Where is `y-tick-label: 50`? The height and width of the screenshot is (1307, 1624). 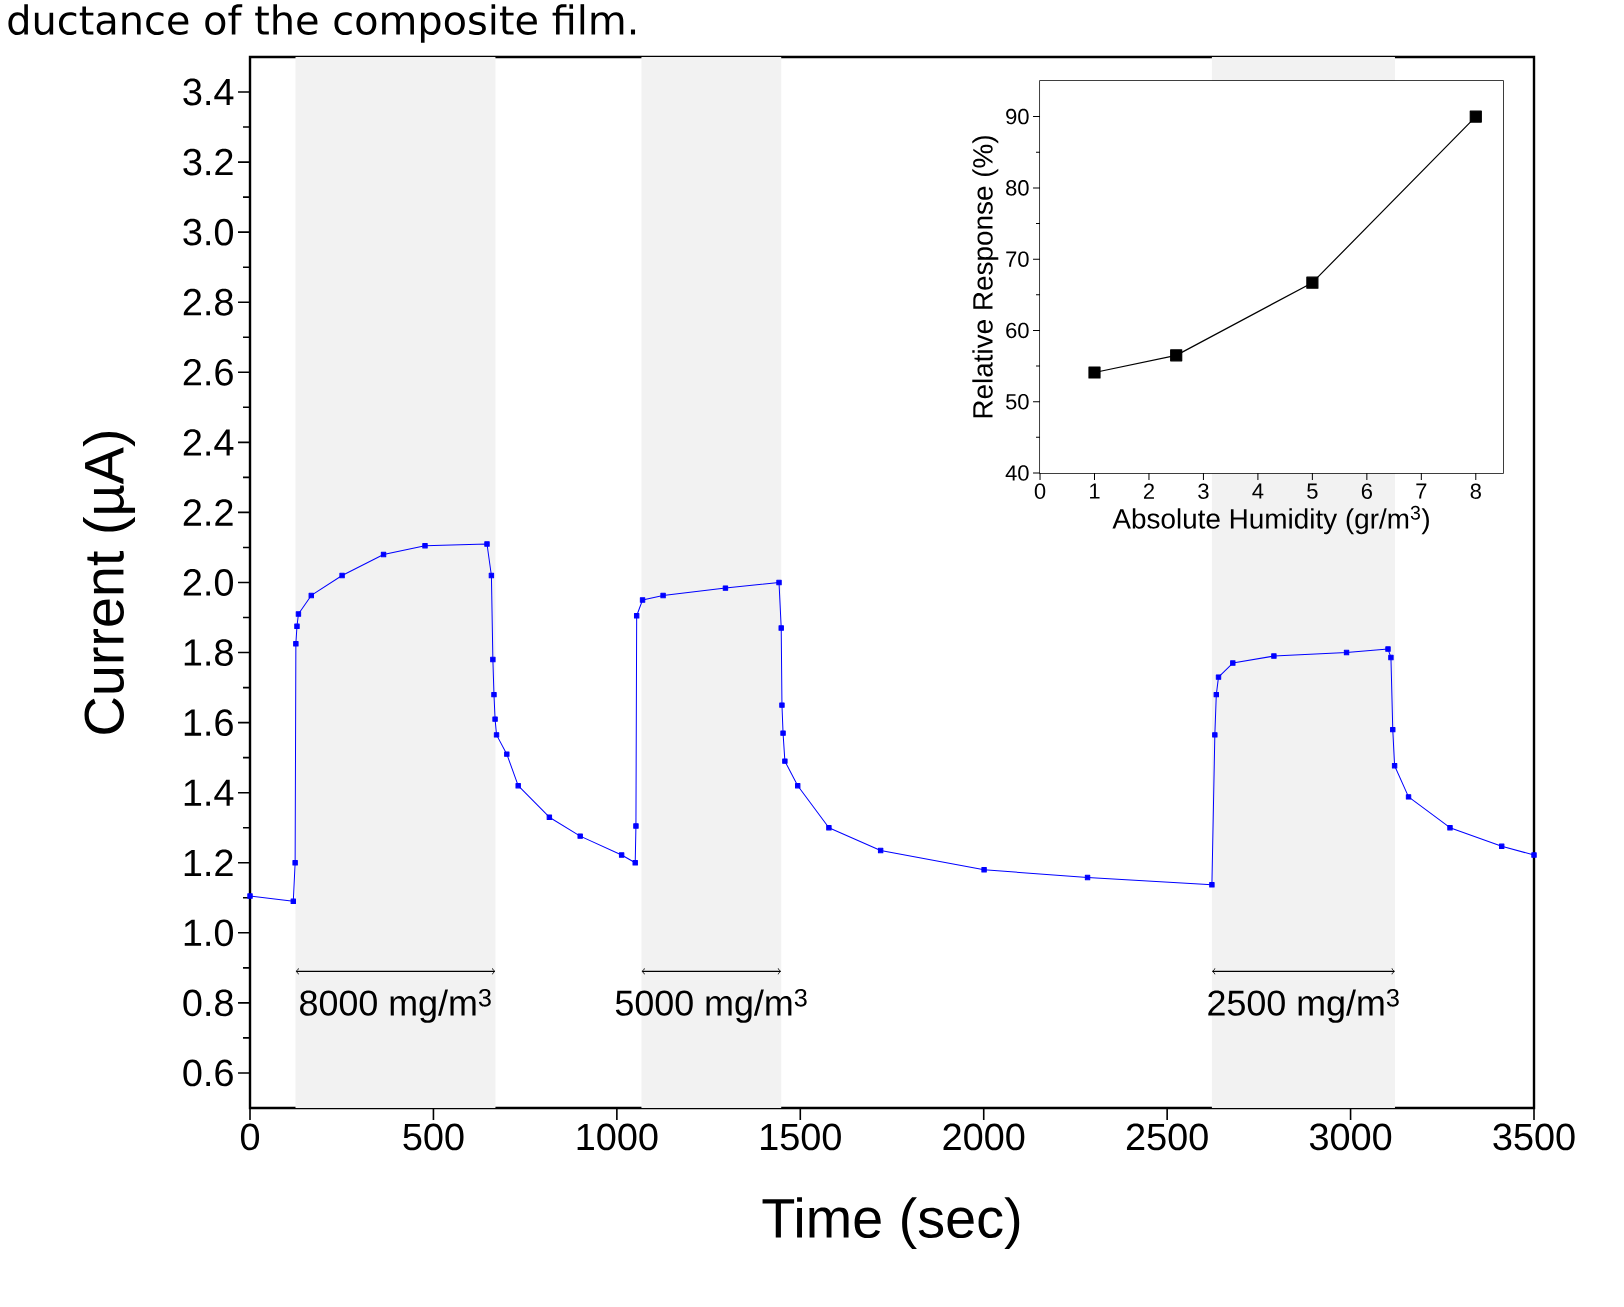
y-tick-label: 50 is located at coordinates (1017, 401).